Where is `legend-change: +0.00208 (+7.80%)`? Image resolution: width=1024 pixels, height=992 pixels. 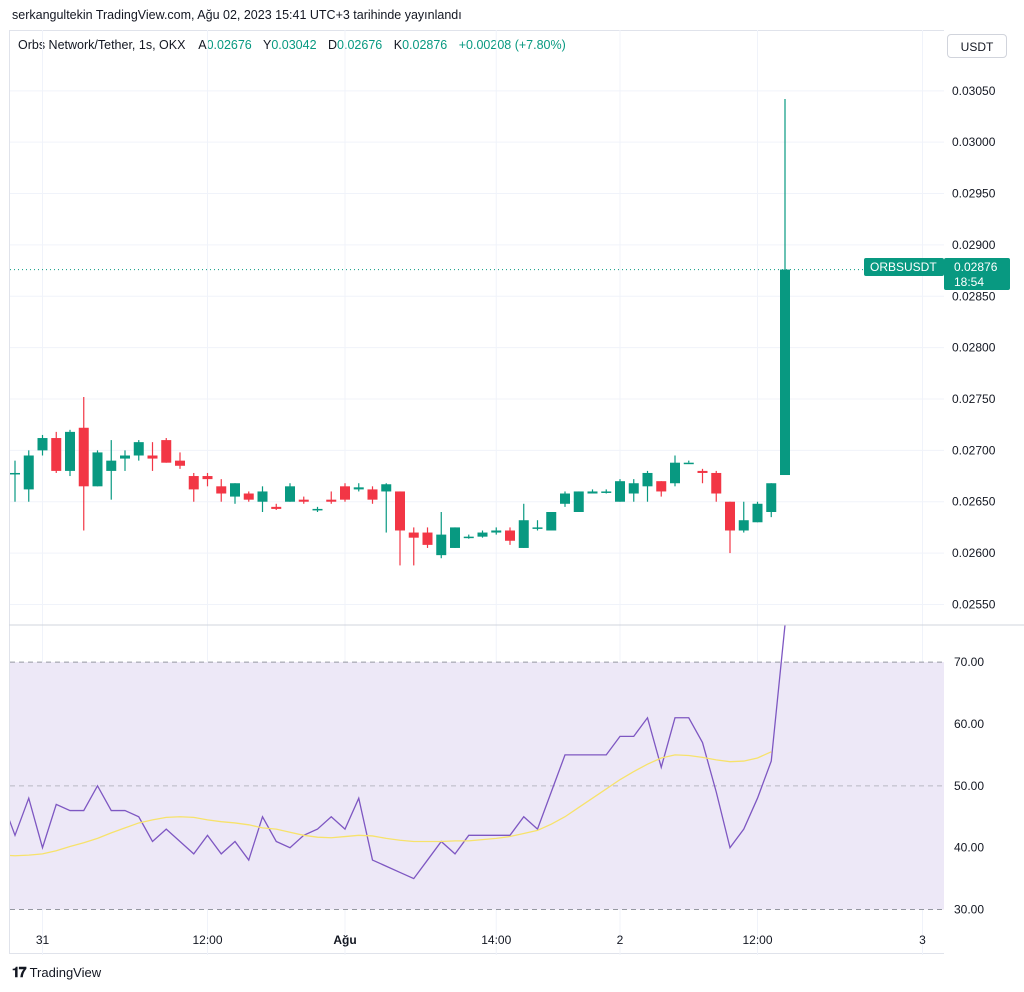
legend-change: +0.00208 (+7.80%) is located at coordinates (512, 45).